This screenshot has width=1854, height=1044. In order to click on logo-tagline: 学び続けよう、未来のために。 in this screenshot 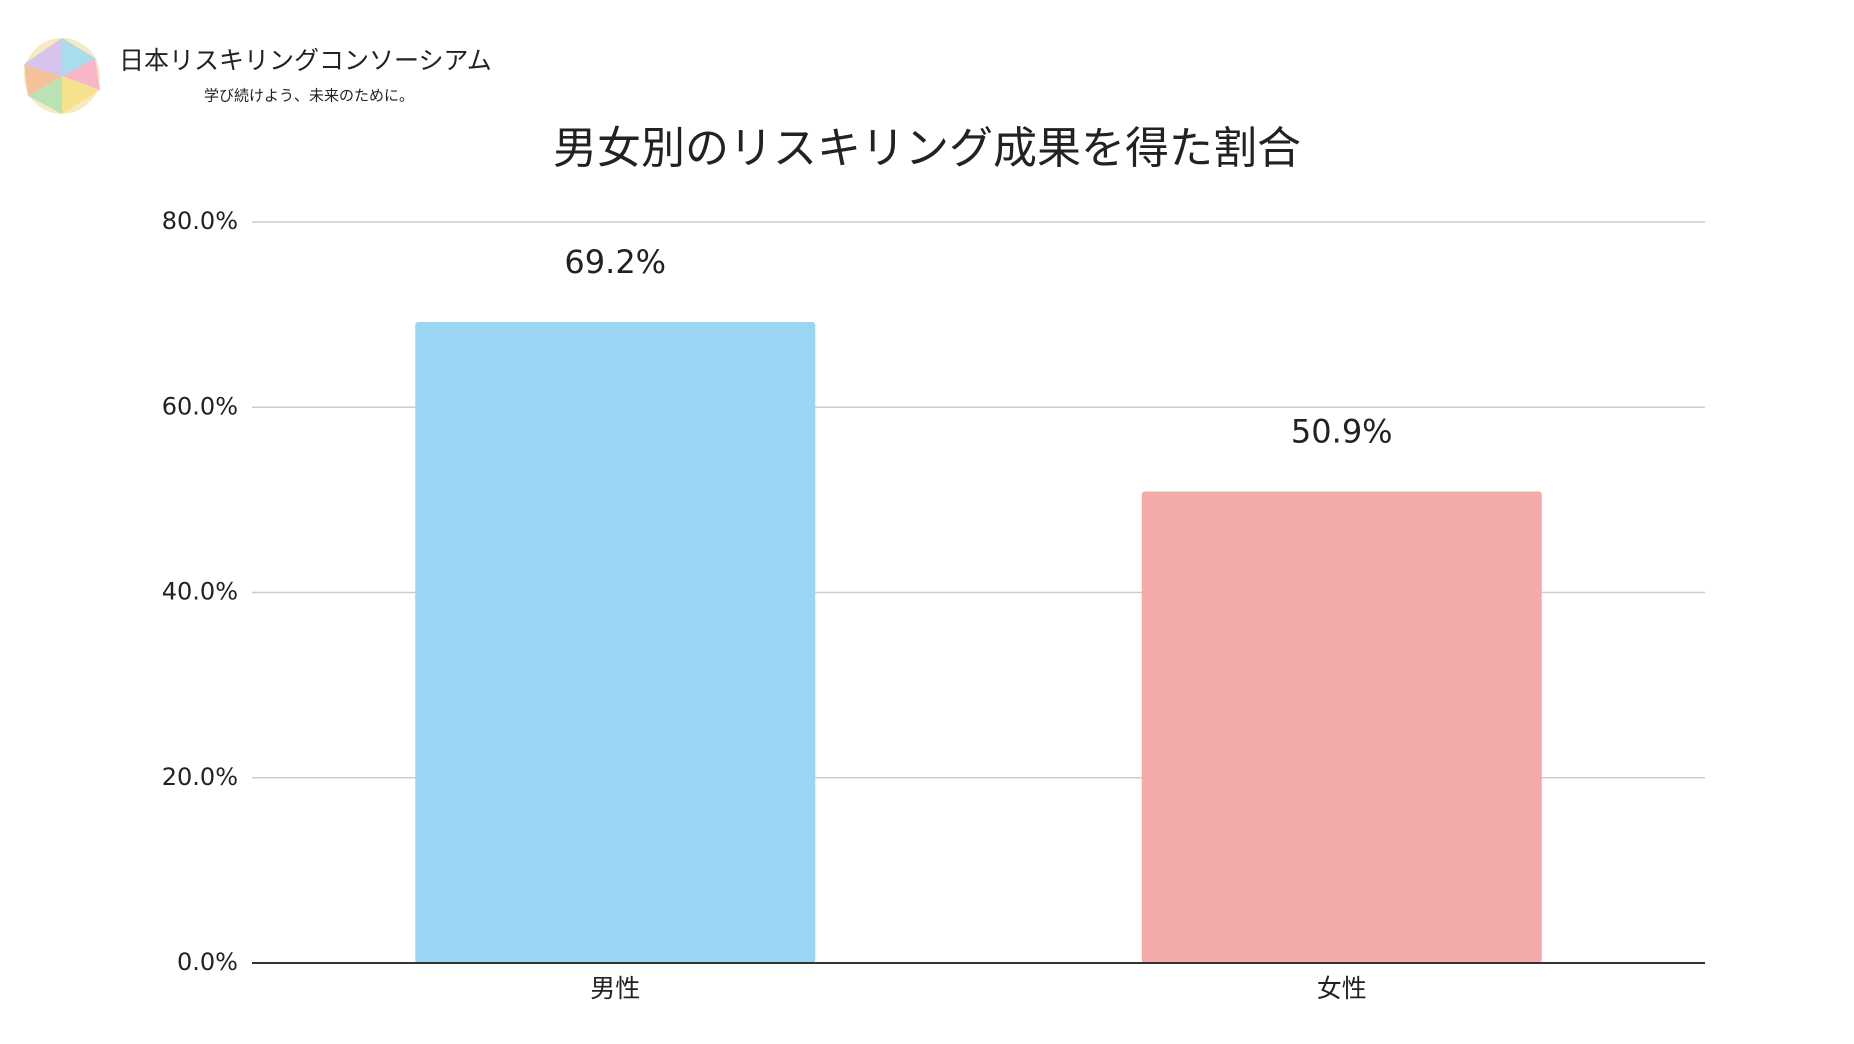, I will do `click(309, 96)`.